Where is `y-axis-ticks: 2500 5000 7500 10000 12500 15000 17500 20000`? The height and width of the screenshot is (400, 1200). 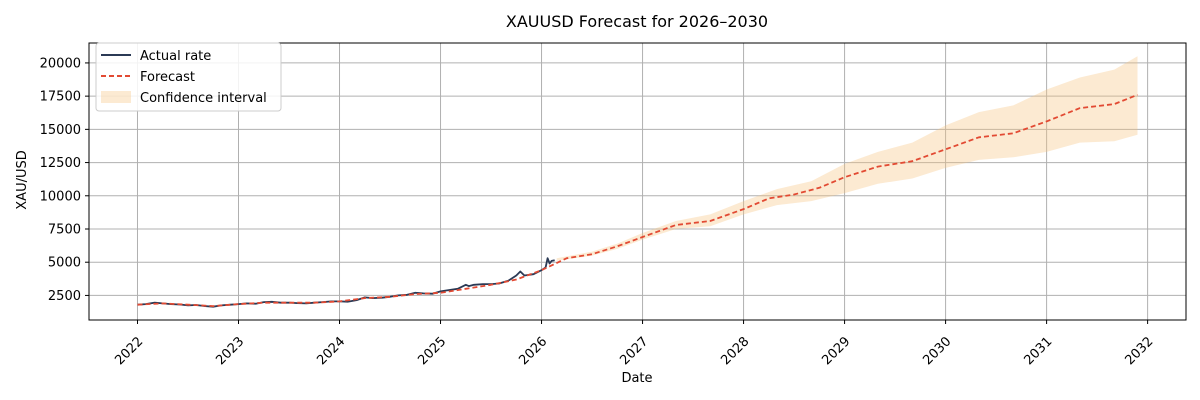
y-axis-ticks: 2500 5000 7500 10000 12500 15000 17500 20000 is located at coordinates (64, 180).